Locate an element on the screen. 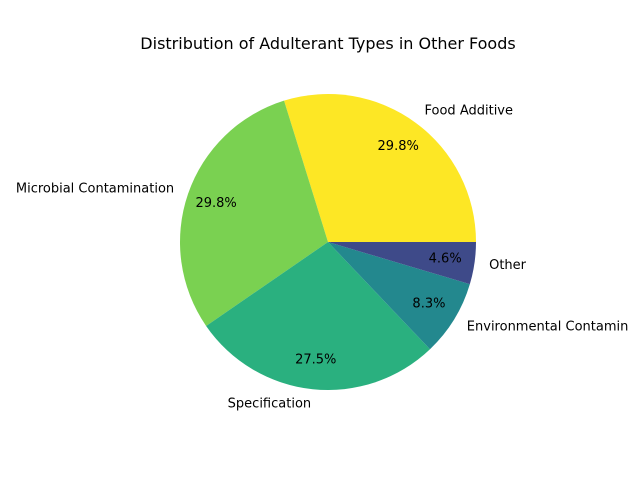 The image size is (640, 484). pie-slice-specification is located at coordinates (318, 316).